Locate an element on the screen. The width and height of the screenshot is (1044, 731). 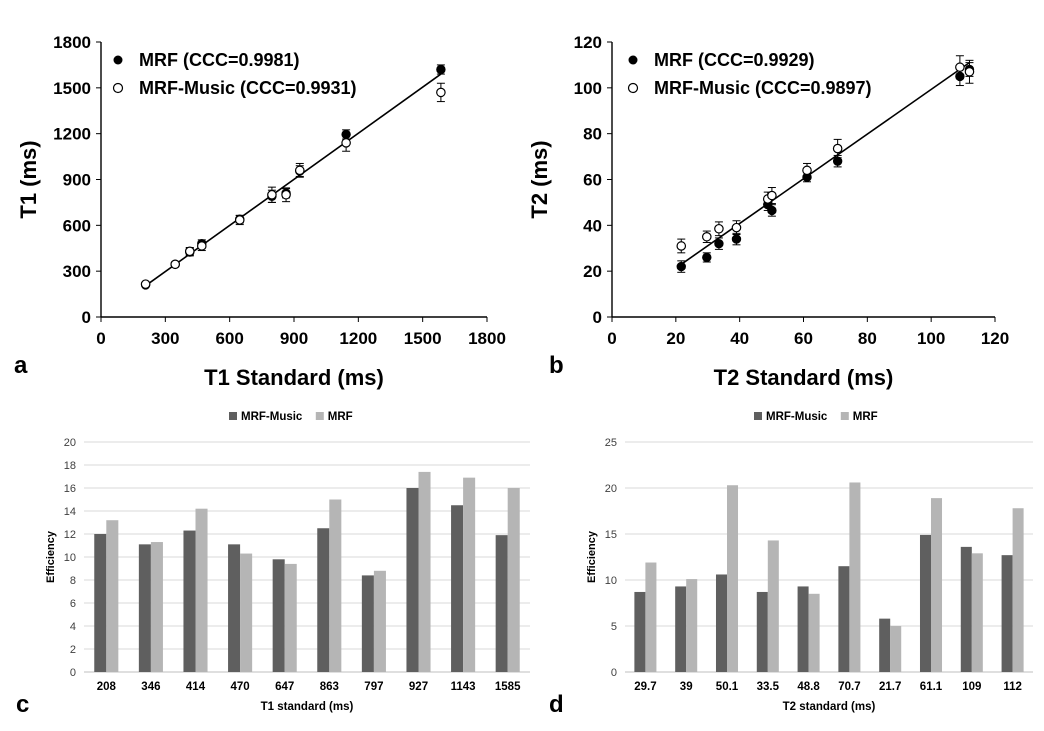
series-open is located at coordinates (293, 185).